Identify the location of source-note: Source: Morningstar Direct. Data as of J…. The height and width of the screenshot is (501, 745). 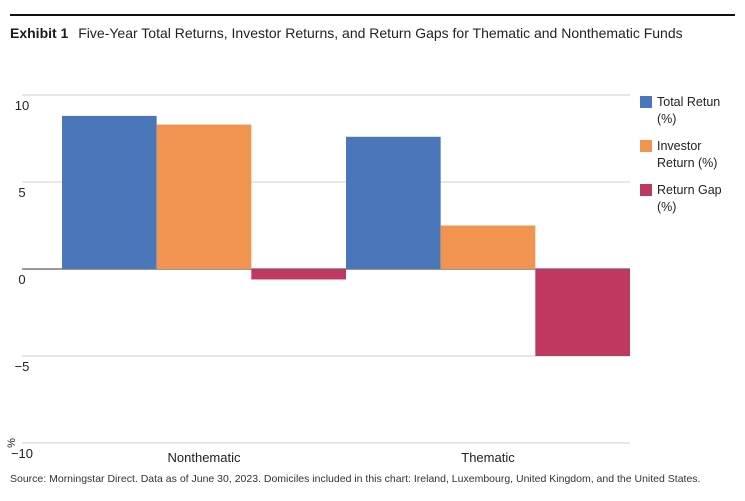
(355, 479).